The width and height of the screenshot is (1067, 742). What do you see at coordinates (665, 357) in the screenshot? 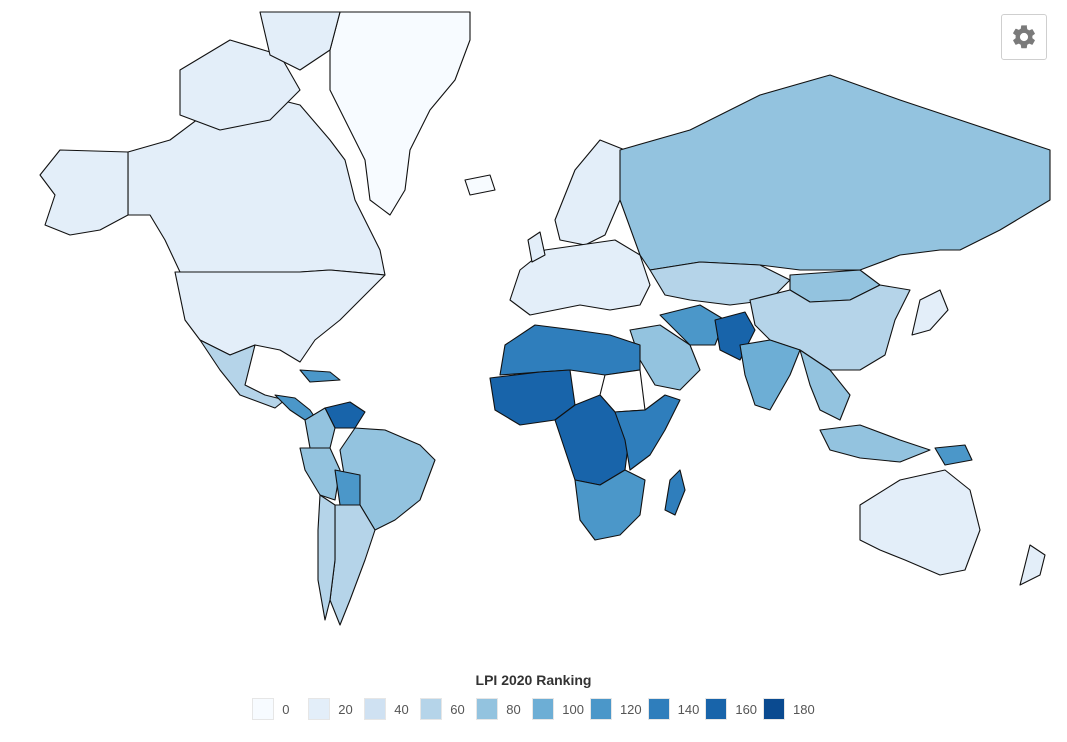
I see `region-middle-east` at bounding box center [665, 357].